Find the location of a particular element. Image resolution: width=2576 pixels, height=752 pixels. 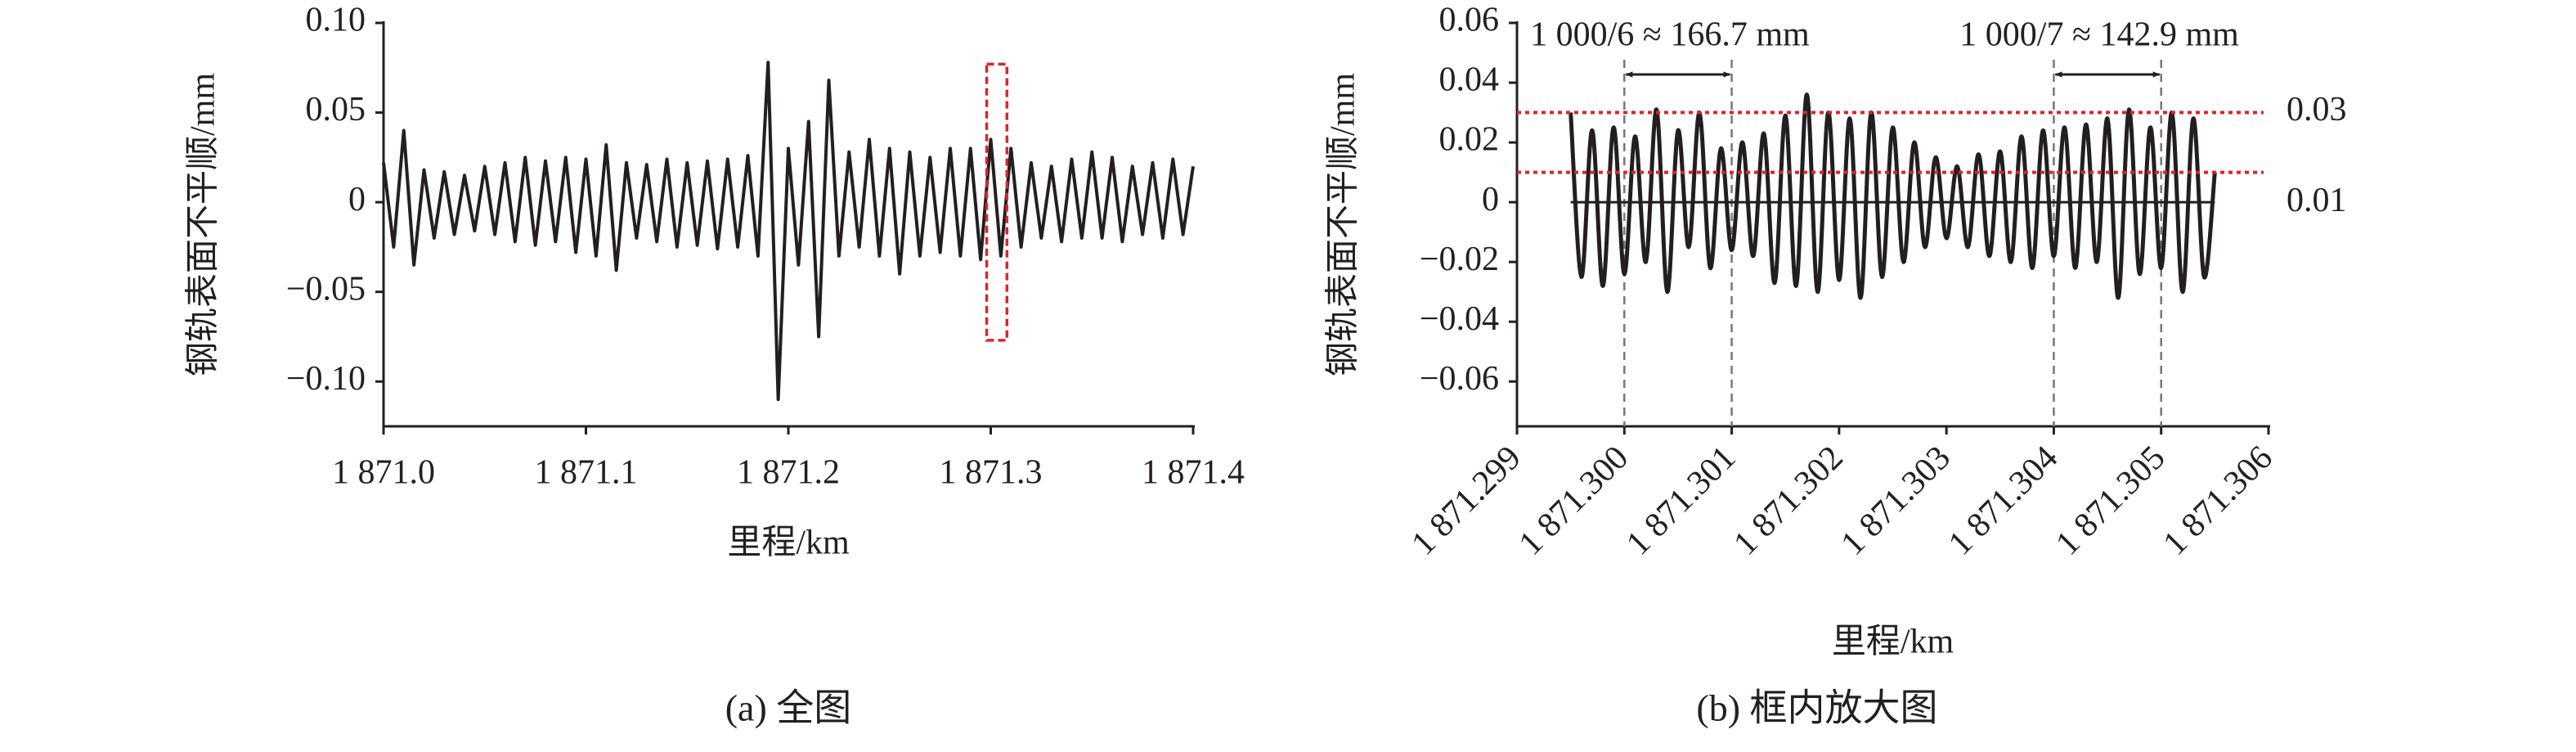

x-tick-label: 1 871.303 is located at coordinates (1896, 500).